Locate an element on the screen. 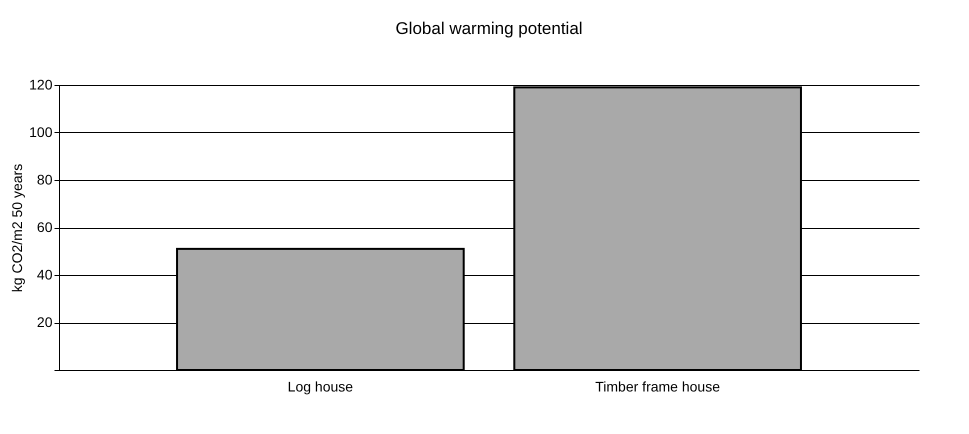 The image size is (969, 434). y-tick-label: 80 is located at coordinates (44, 180).